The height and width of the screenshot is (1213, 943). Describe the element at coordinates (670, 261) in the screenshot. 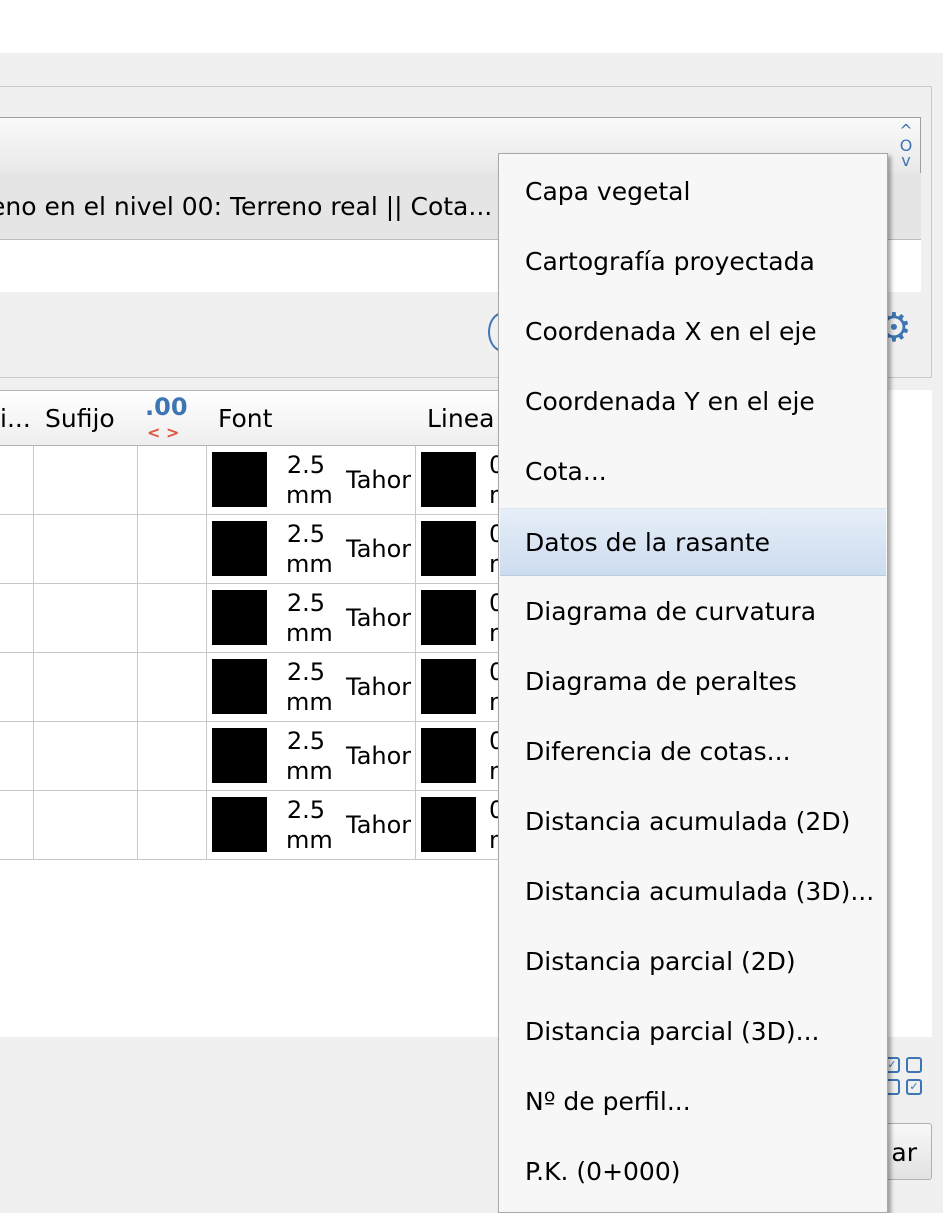

I see `menu-item: Cartografía proyectada` at that location.